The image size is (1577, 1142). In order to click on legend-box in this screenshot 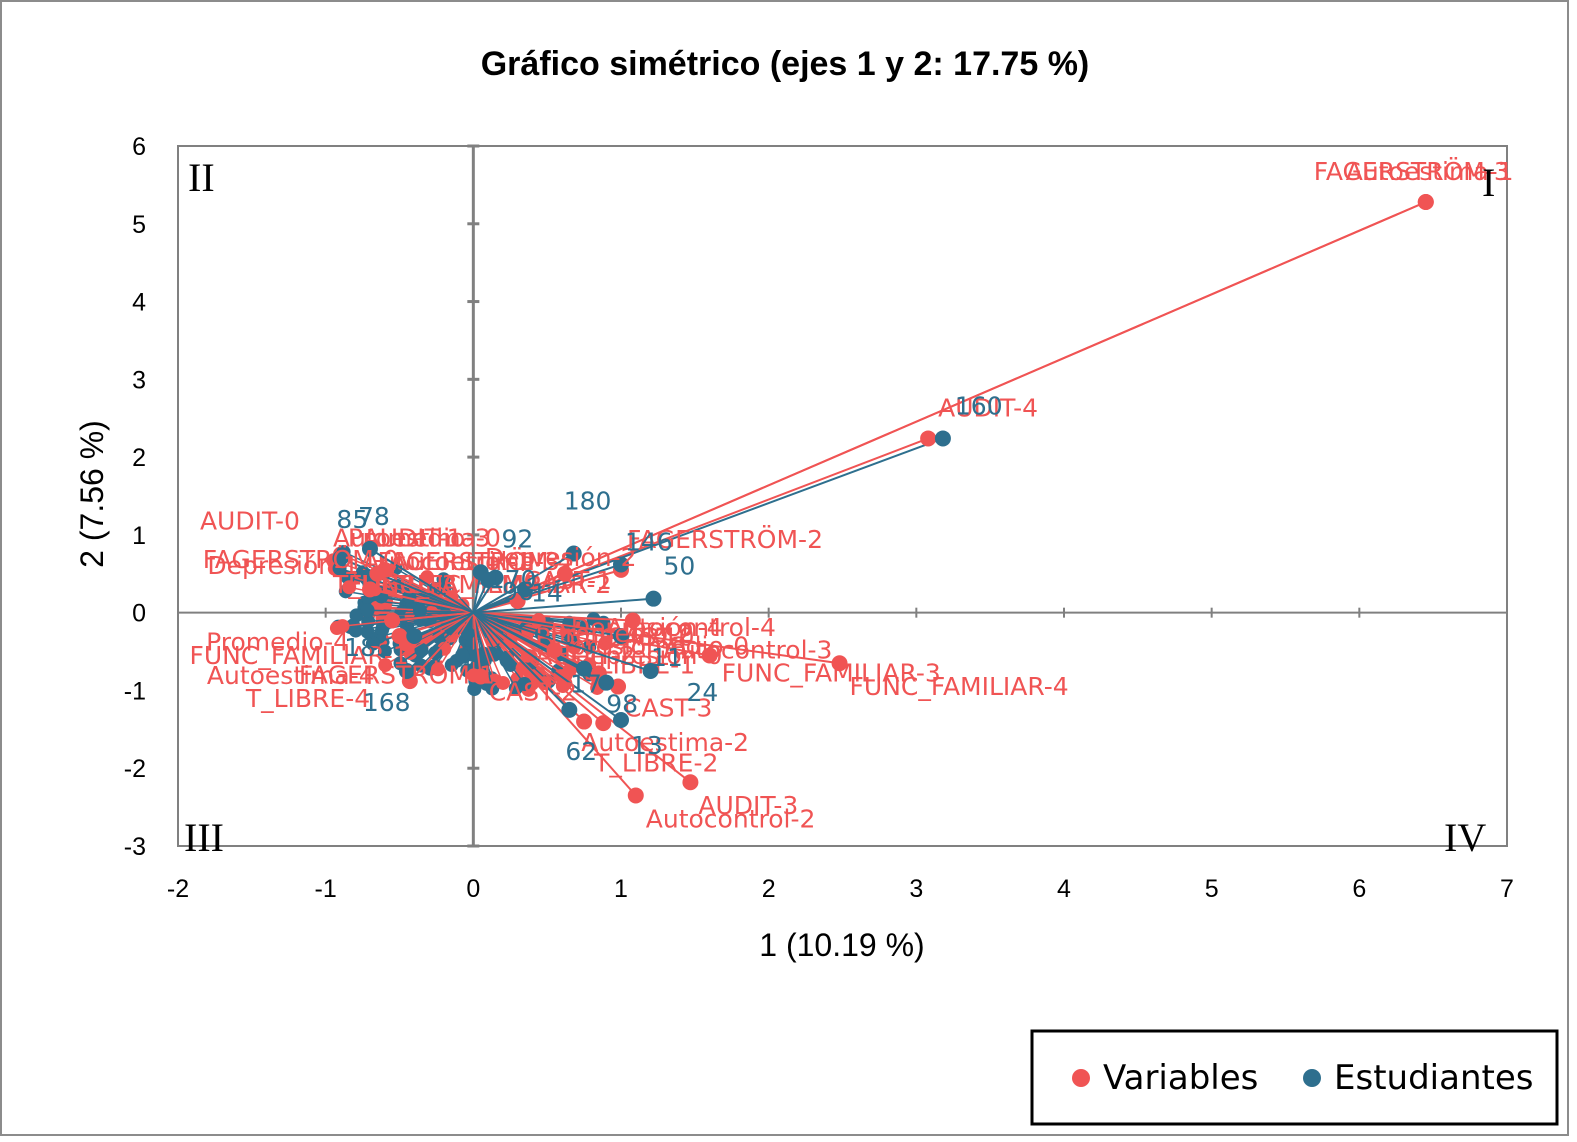, I will do `click(1294, 1077)`.